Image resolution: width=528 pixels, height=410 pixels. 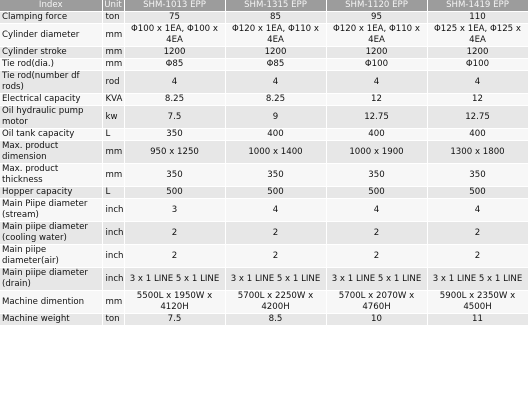 I want to click on table-row: Oil hydraulic pump motor kw 7.5 9 12.75 12.75, so click(x=264, y=117).